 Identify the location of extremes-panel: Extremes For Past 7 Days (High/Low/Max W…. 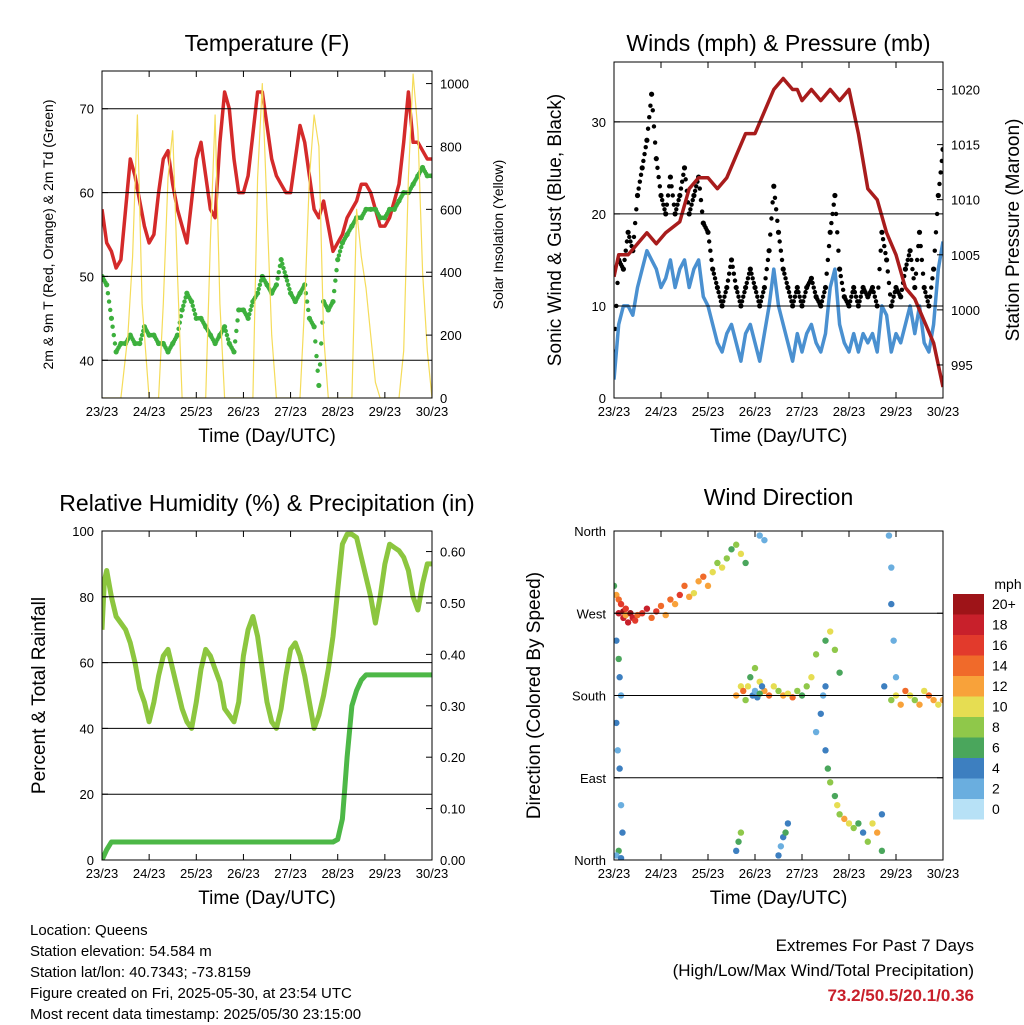
(823, 970).